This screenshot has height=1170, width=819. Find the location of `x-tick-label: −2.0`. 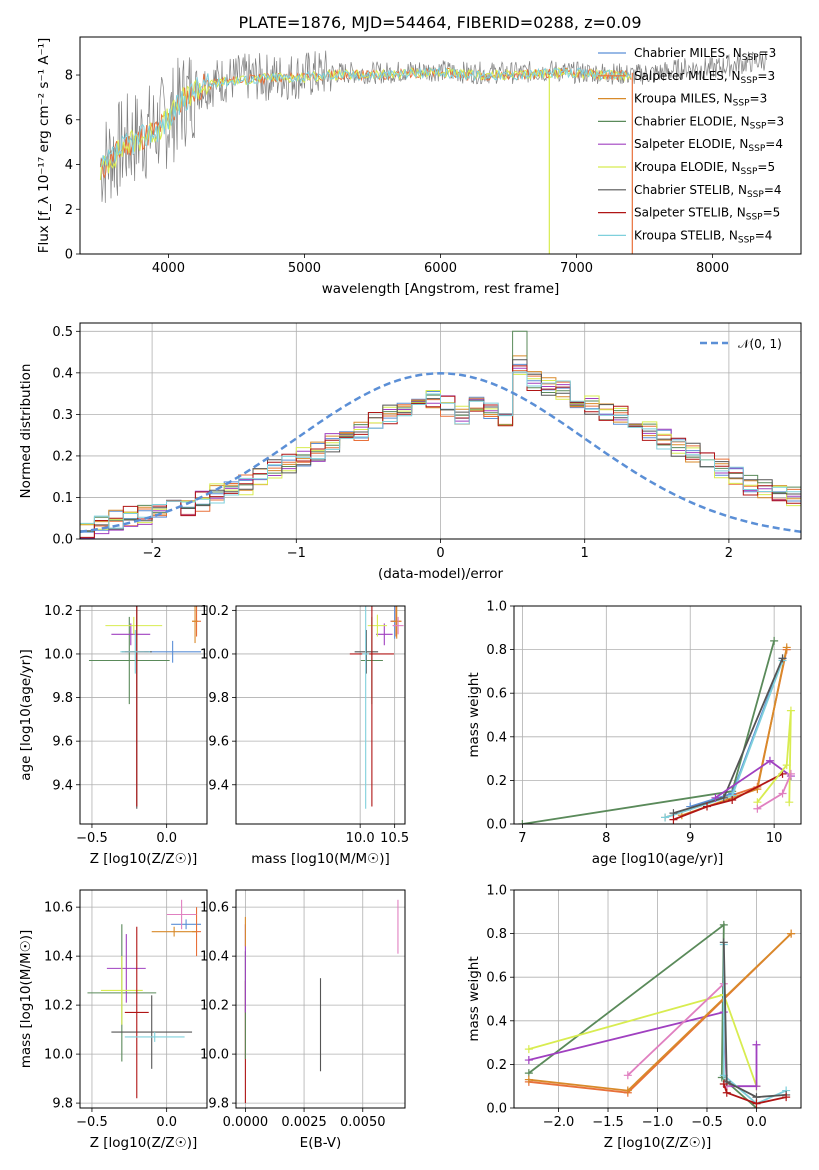

x-tick-label: −2.0 is located at coordinates (559, 1122).